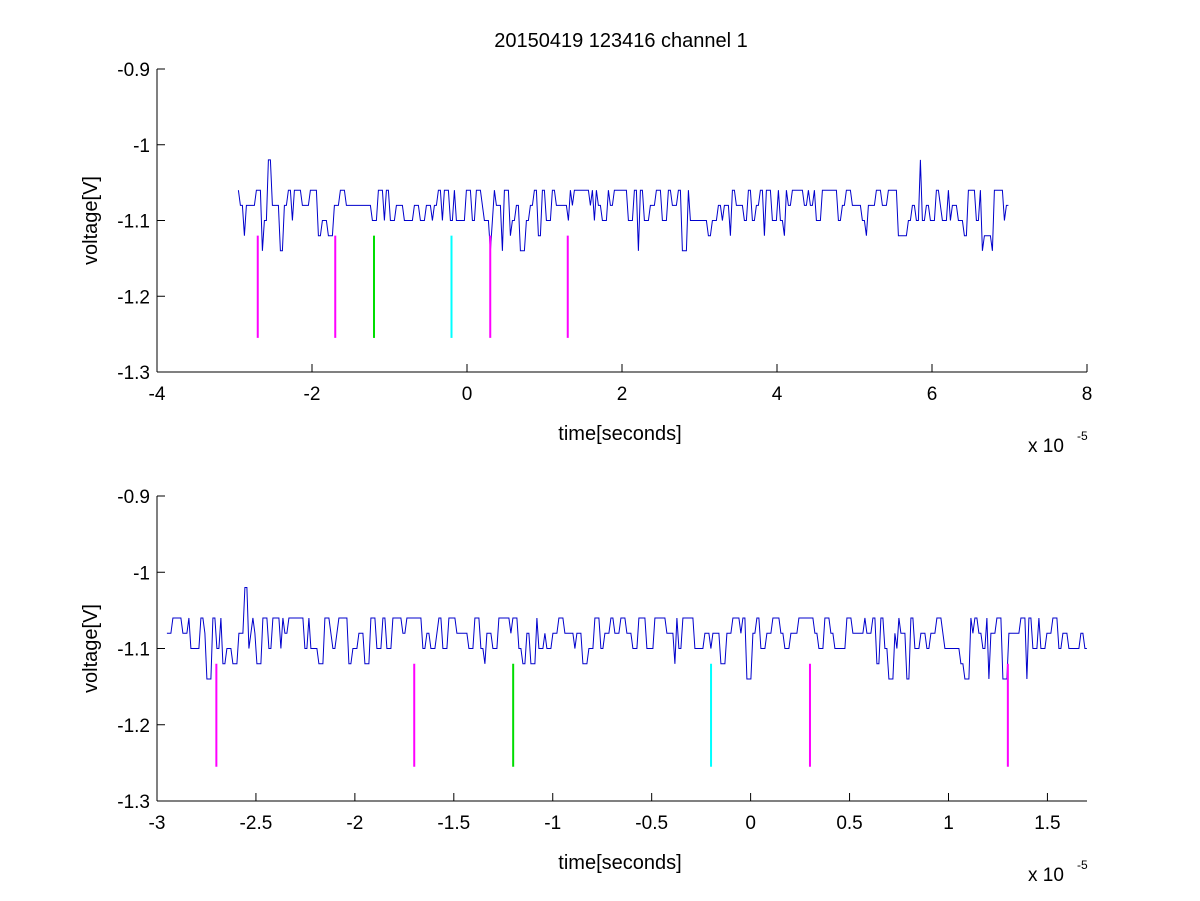 Image resolution: width=1200 pixels, height=901 pixels. What do you see at coordinates (1087, 394) in the screenshot?
I see `x-tick-label: 8` at bounding box center [1087, 394].